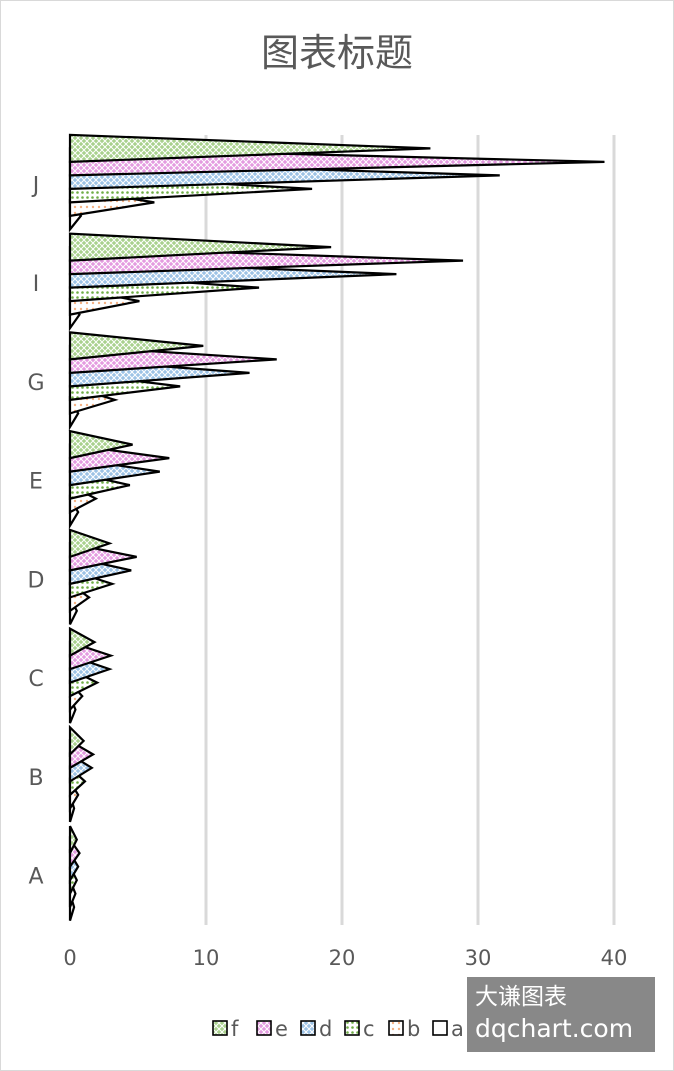 The width and height of the screenshot is (674, 1071). I want to click on category-label: I, so click(36, 284).